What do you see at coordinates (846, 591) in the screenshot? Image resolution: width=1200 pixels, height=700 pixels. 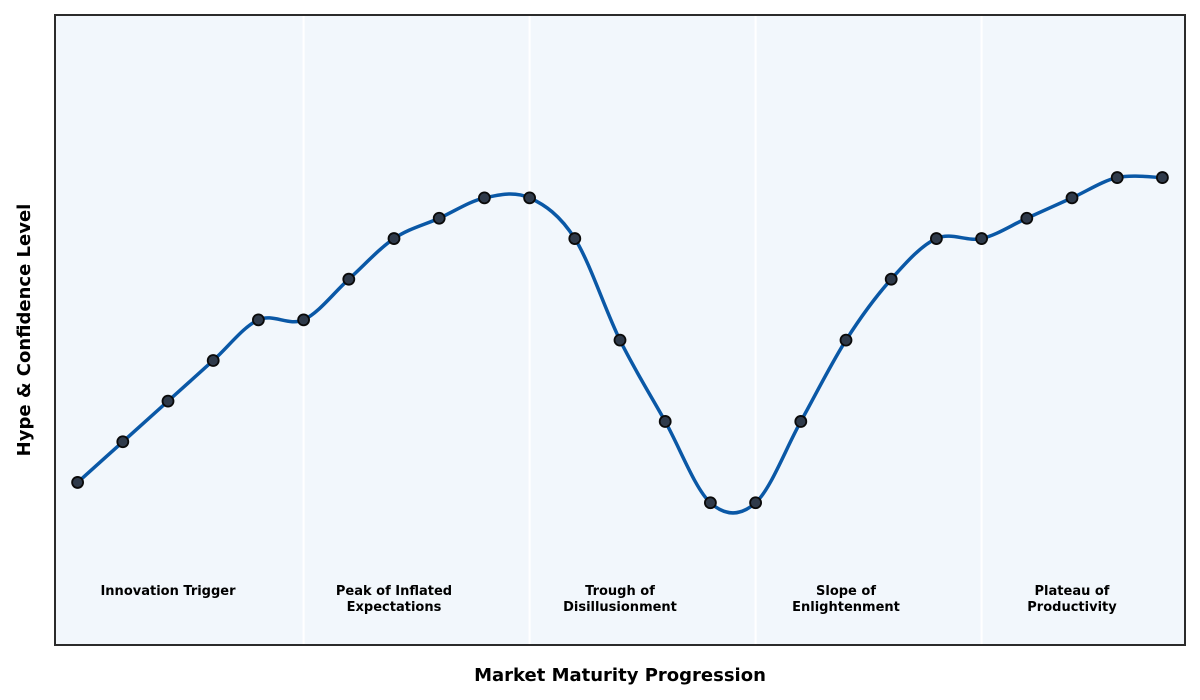 I see `phase-label-line: Slope of` at bounding box center [846, 591].